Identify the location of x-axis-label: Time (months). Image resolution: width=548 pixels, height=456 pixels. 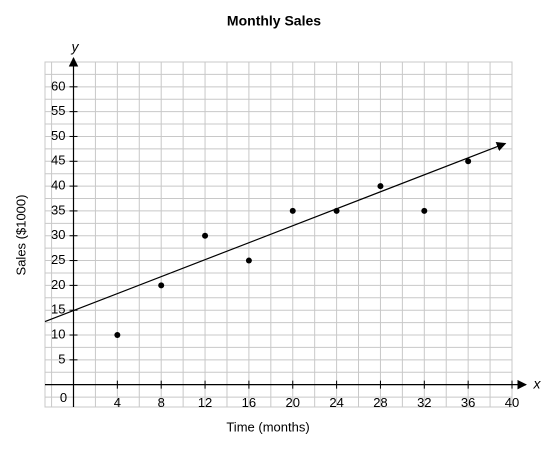
(267, 426).